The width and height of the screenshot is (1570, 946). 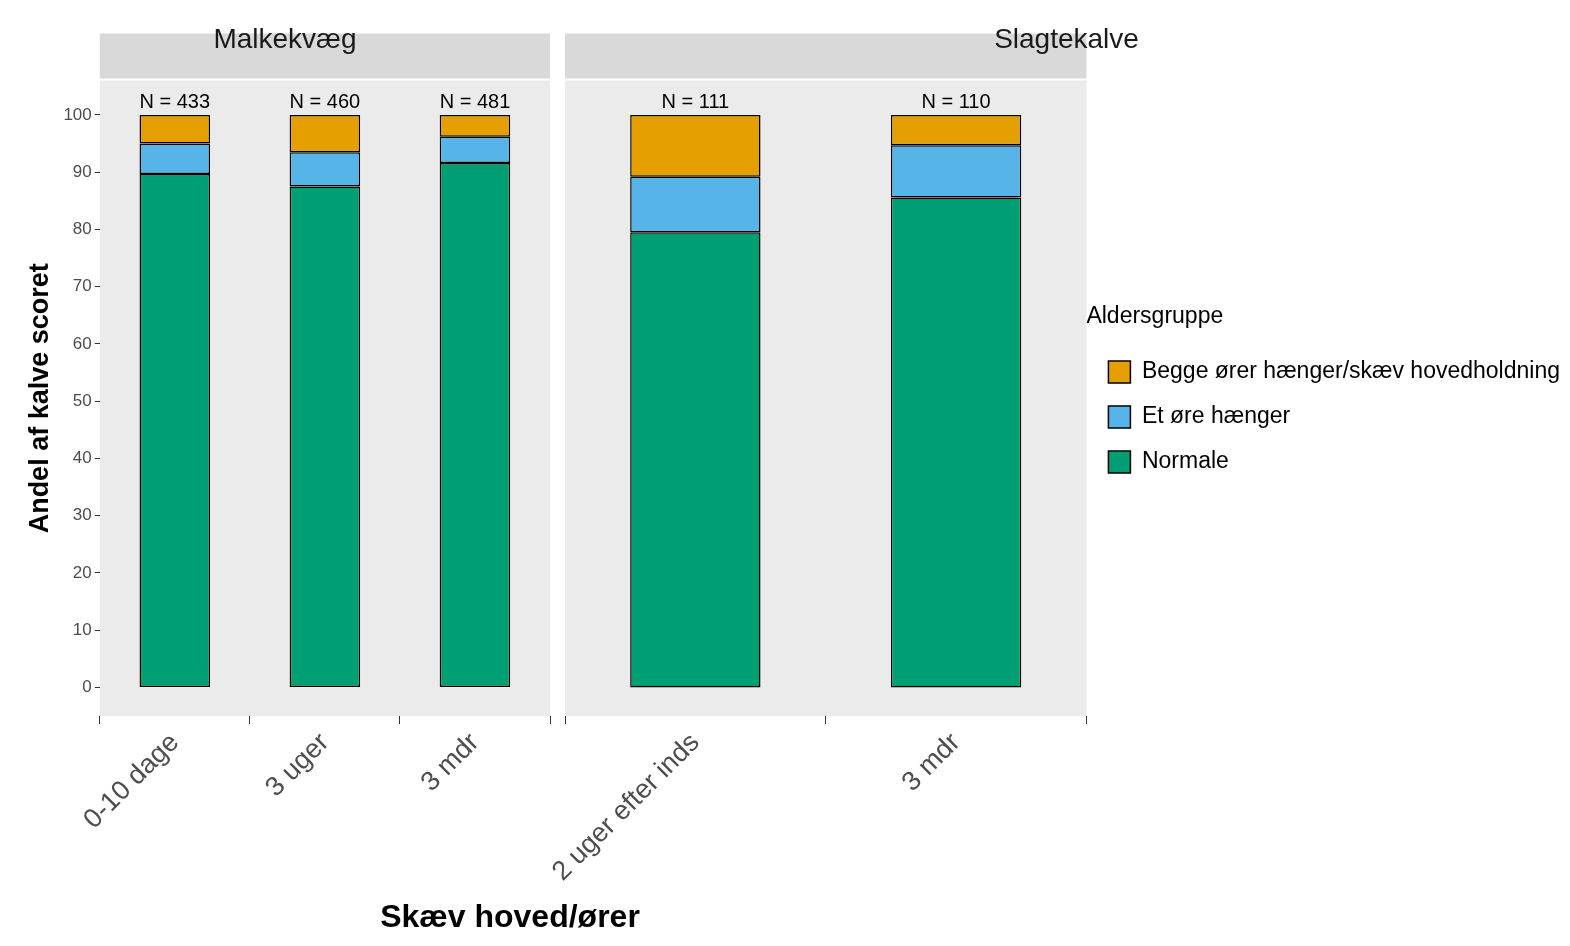 What do you see at coordinates (625, 806) in the screenshot?
I see `x-tick-label: 2 uger efter inds` at bounding box center [625, 806].